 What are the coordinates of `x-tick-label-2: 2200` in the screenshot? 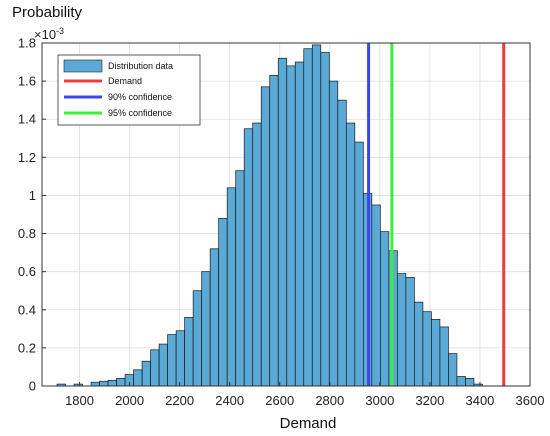 It's located at (179, 400).